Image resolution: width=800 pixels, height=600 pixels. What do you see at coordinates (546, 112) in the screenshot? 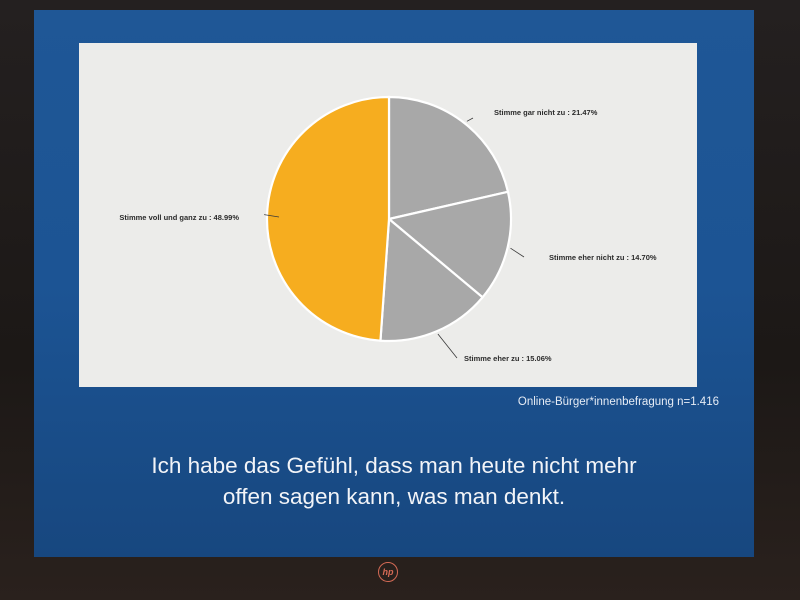
I see `slice-label: Stimme gar nicht zu : 21.47%` at bounding box center [546, 112].